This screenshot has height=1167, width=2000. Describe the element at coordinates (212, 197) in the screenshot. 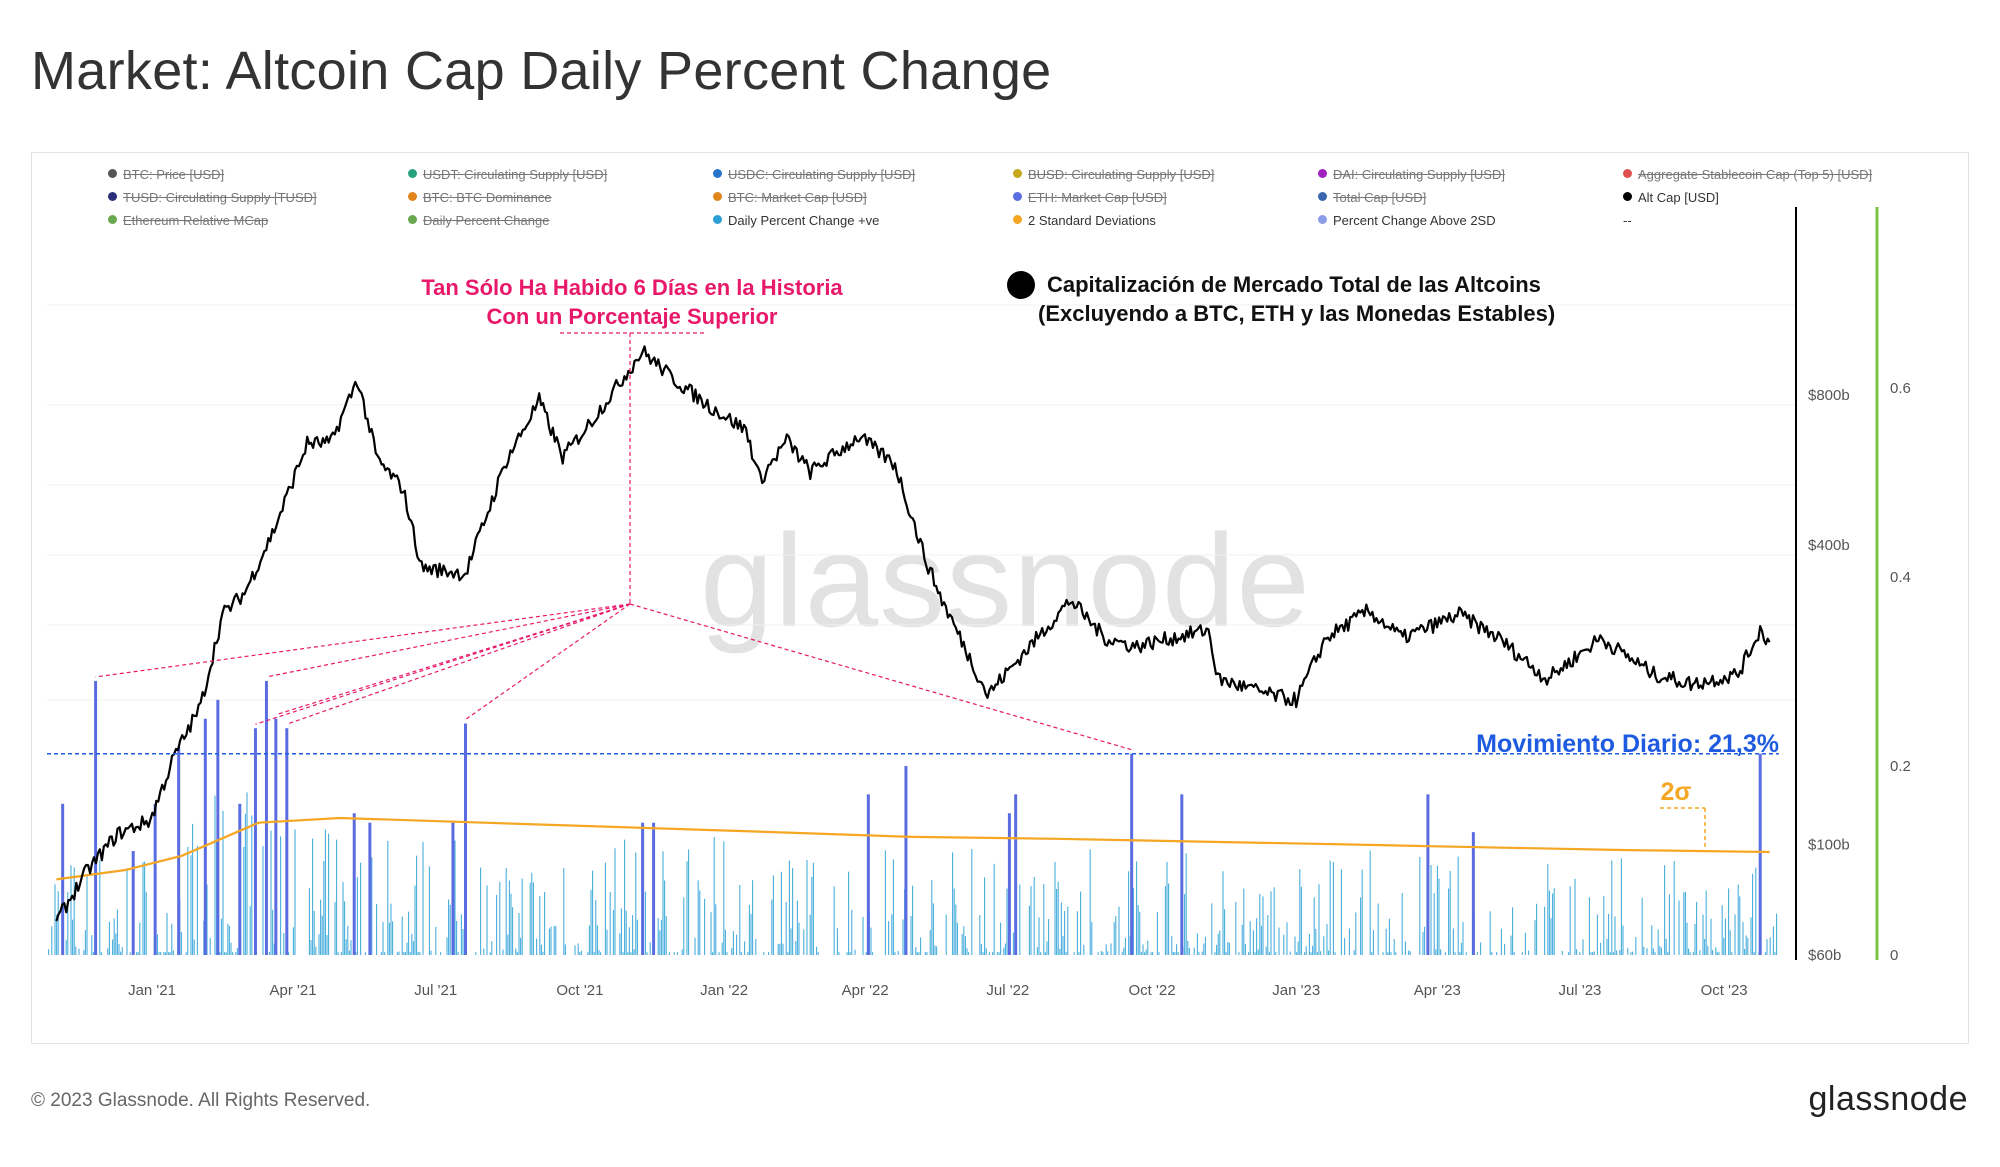

I see `legend-item: TUSD: Circulating Supply [TUSD]` at that location.